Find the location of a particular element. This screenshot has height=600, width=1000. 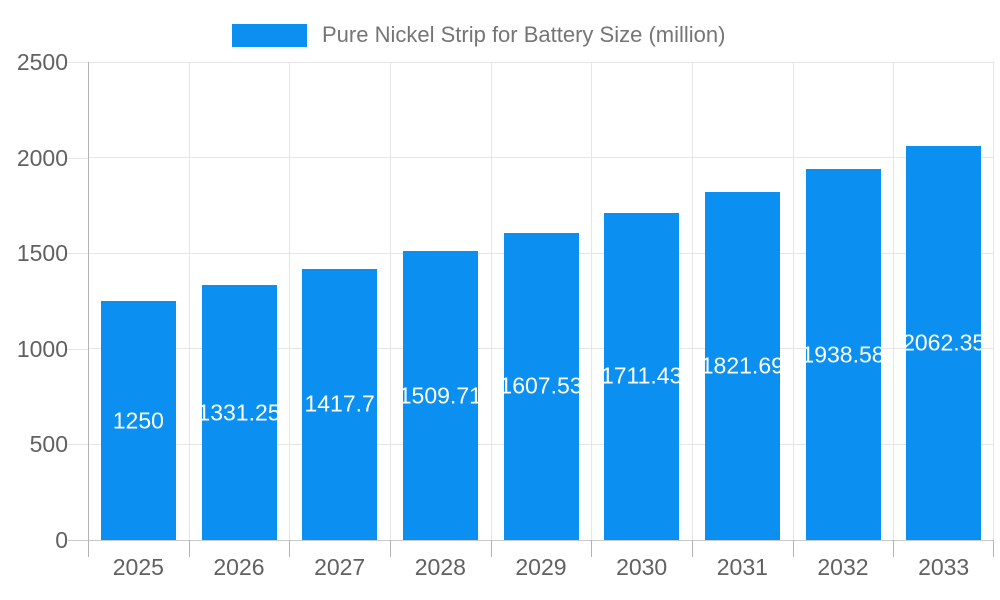

bar-value-label: 1250 is located at coordinates (138, 420).